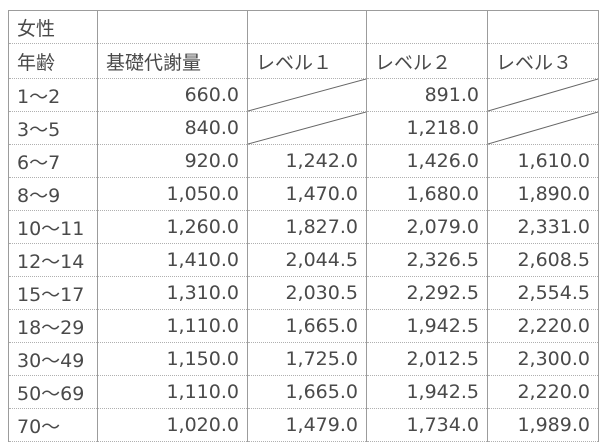  Describe the element at coordinates (172, 161) in the screenshot. I see `cell-bmr: 920.0` at that location.